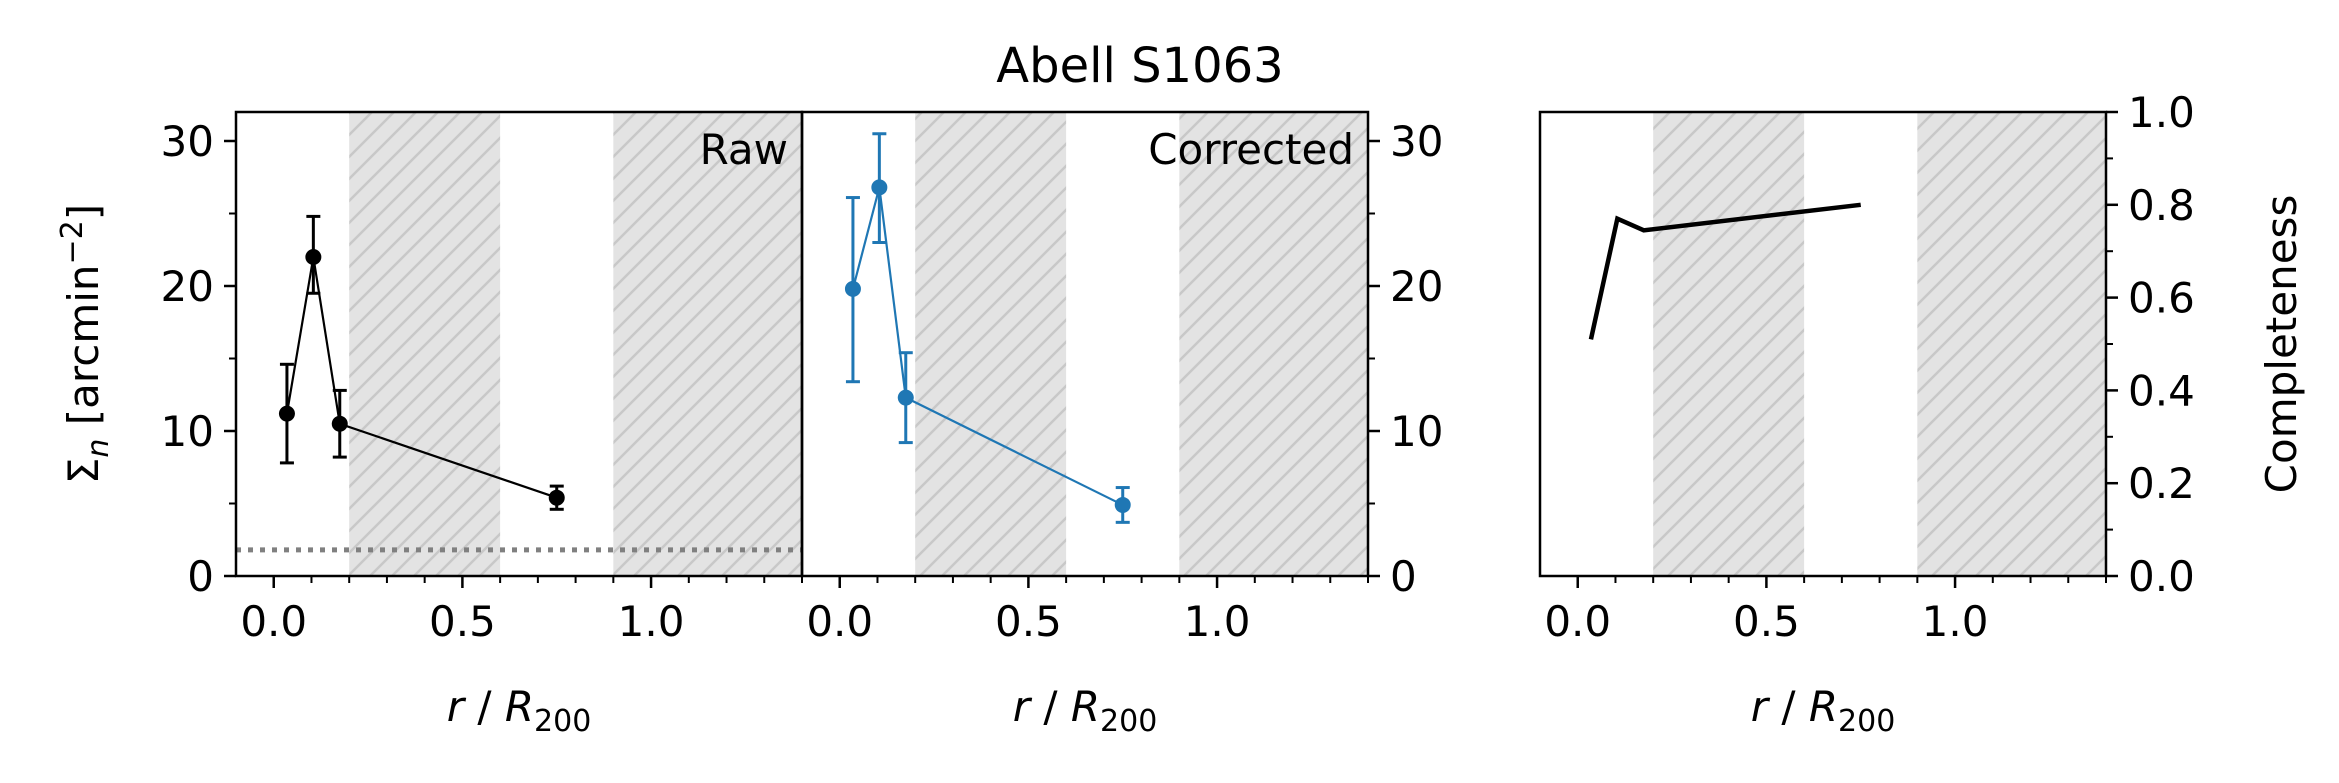 This screenshot has width=2339, height=783. Describe the element at coordinates (2161, 390) in the screenshot. I see `y-tick-label: 0.4` at that location.